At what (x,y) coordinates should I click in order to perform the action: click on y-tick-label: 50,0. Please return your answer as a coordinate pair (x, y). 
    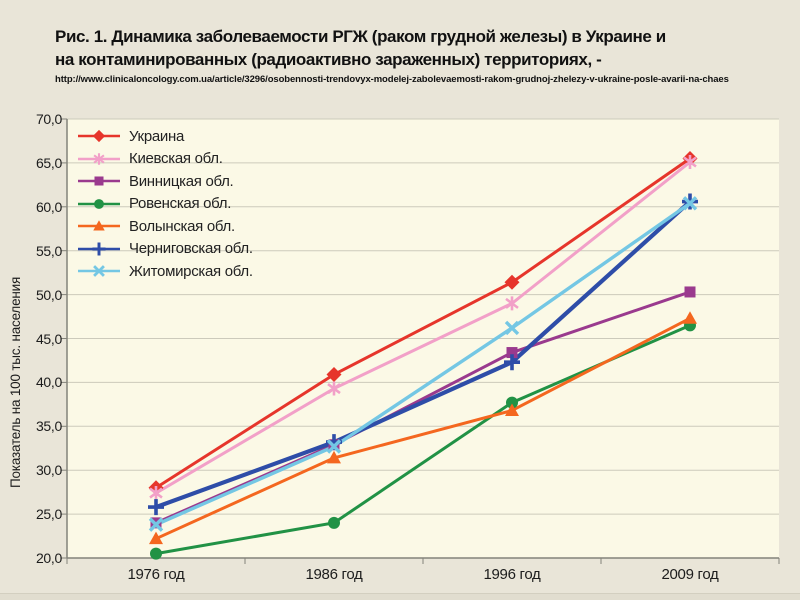
    Looking at the image, I should click on (48, 294).